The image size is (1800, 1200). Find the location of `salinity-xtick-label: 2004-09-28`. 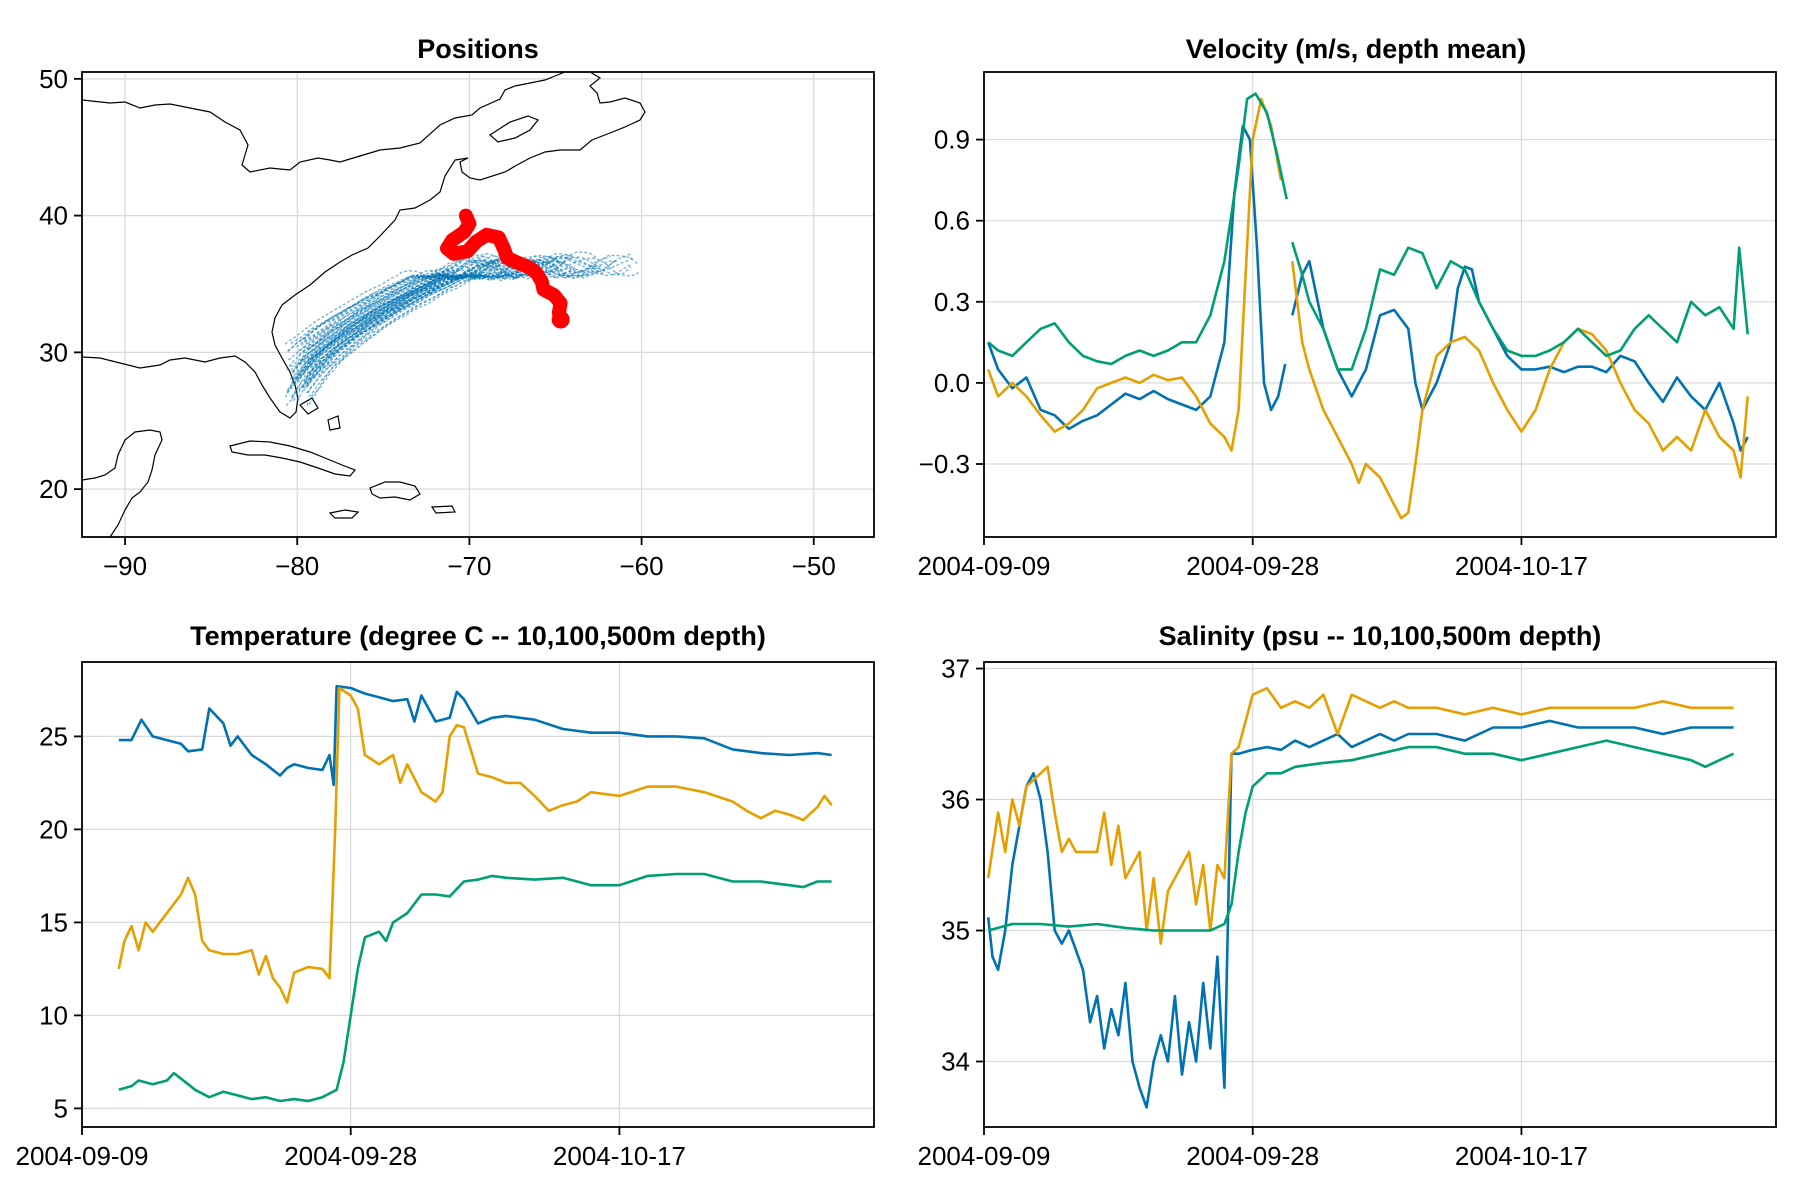

salinity-xtick-label: 2004-09-28 is located at coordinates (1252, 1156).